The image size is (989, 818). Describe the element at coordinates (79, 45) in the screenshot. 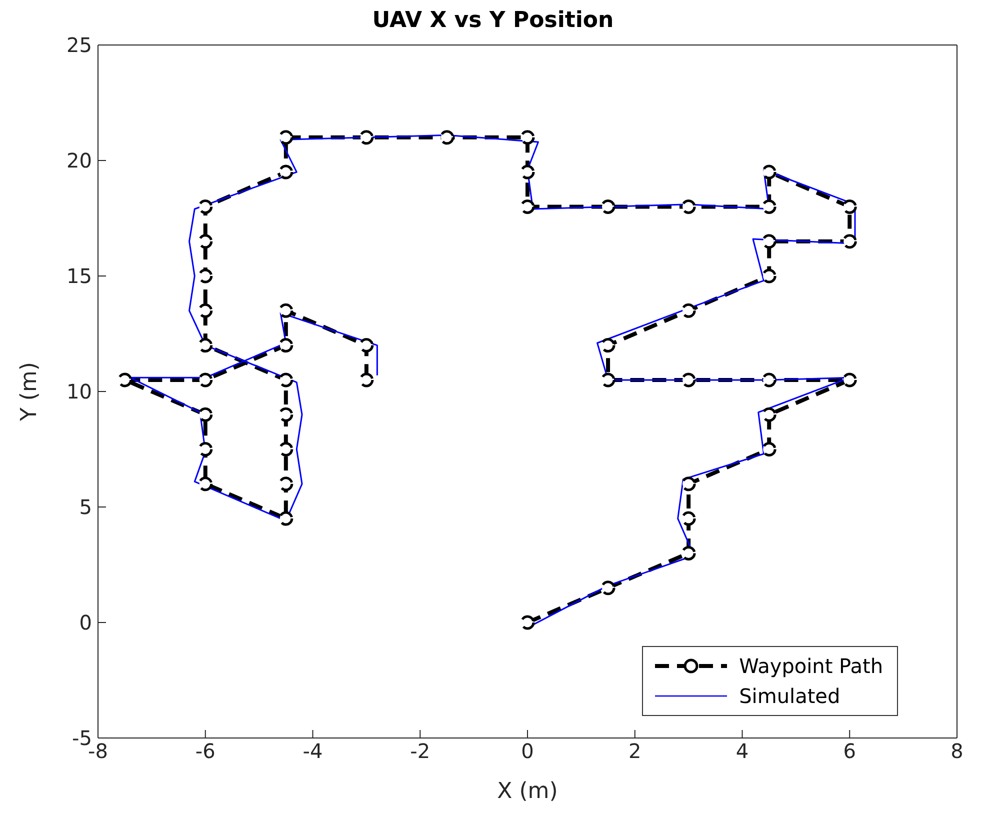

I see `y-tick-label: 25` at that location.